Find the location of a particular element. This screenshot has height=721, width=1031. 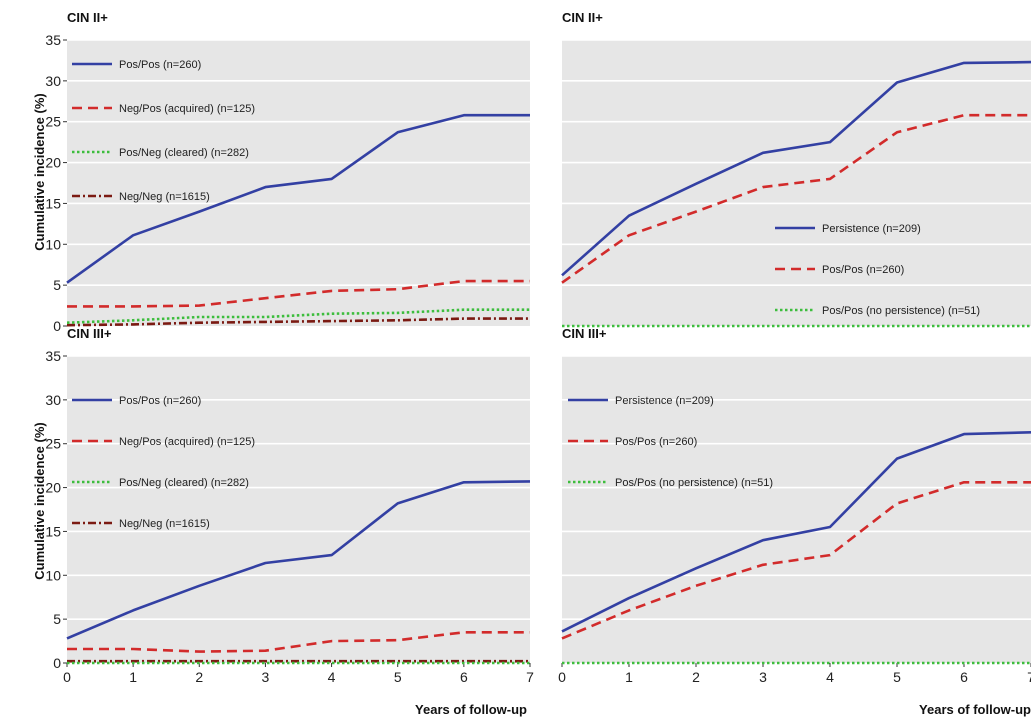

y-axis-label-bottom: Cumulative incidence (%) is located at coordinates (39, 500).